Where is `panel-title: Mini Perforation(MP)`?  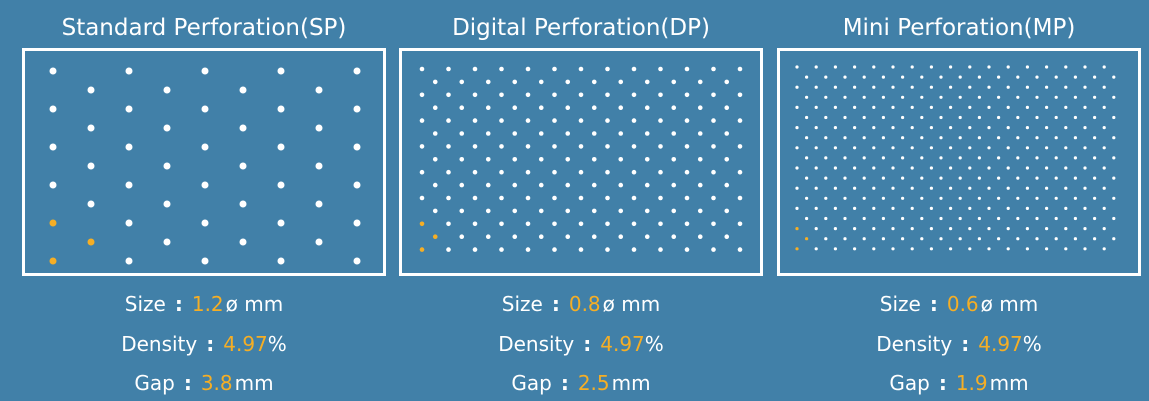 panel-title: Mini Perforation(MP) is located at coordinates (959, 28).